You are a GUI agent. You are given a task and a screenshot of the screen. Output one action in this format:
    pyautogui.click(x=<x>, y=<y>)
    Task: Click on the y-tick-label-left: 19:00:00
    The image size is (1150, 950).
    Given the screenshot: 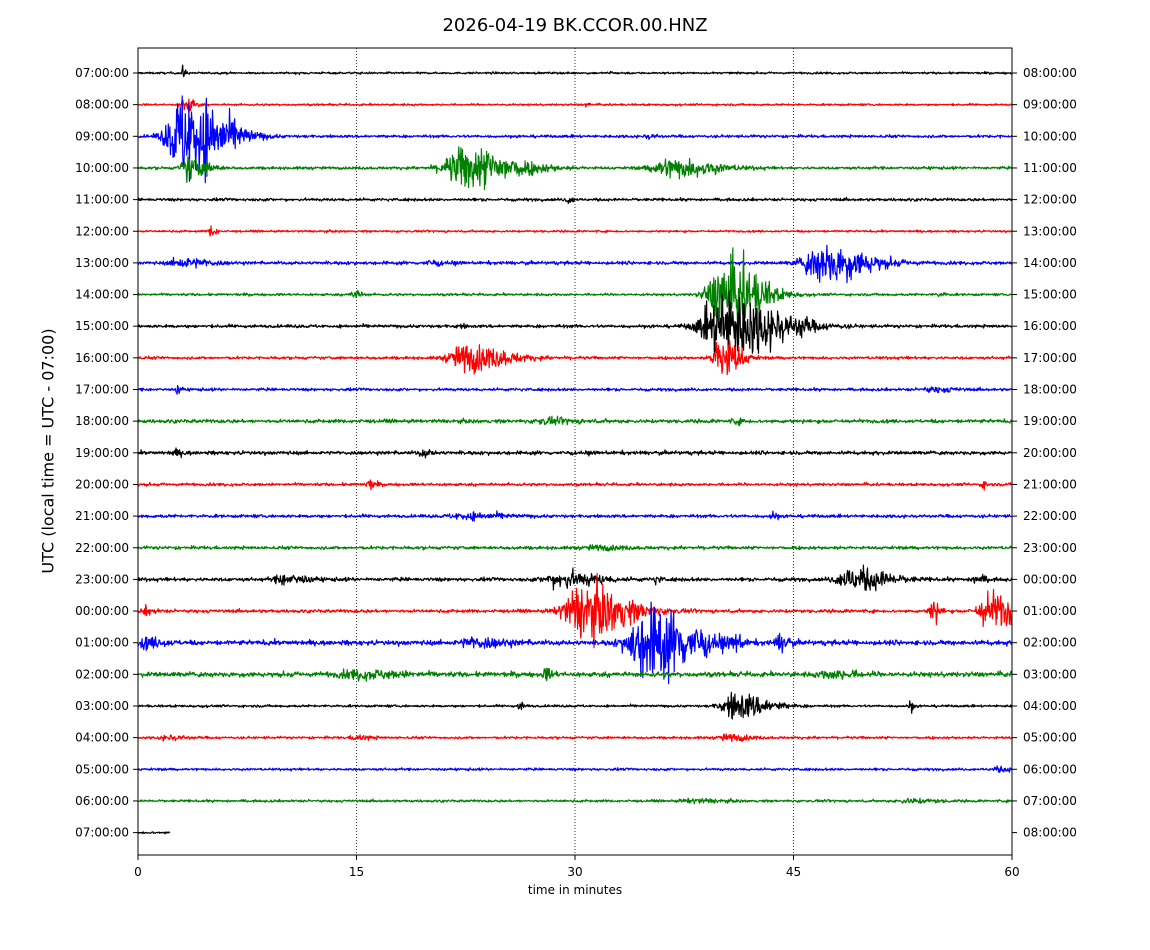 What is the action you would take?
    pyautogui.click(x=102, y=453)
    